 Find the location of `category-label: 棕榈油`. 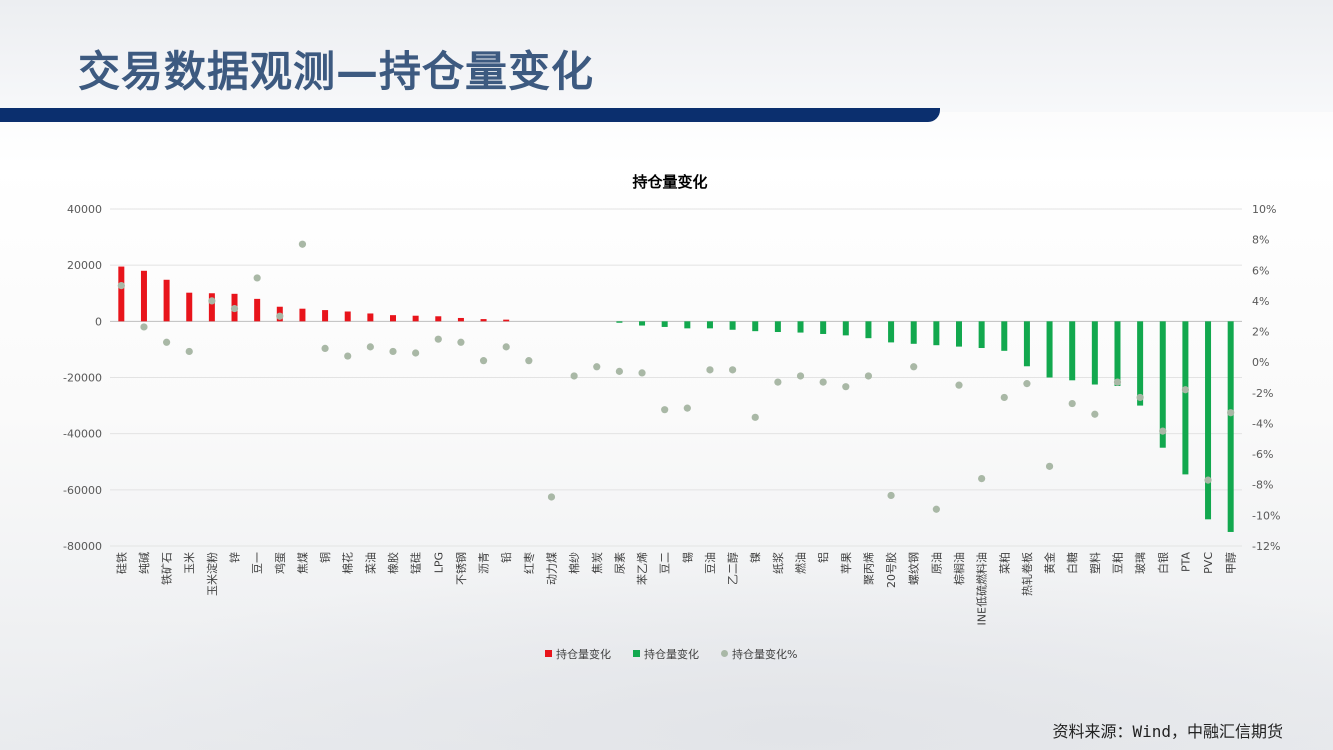

category-label: 棕榈油 is located at coordinates (959, 568).